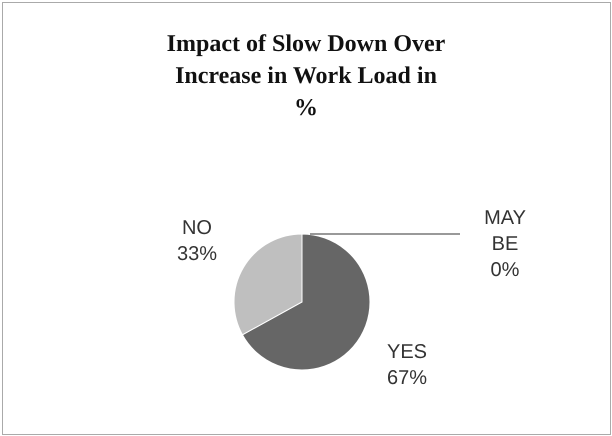 This screenshot has width=612, height=436. What do you see at coordinates (505, 231) in the screenshot?
I see `category-label: MAY BE` at bounding box center [505, 231].